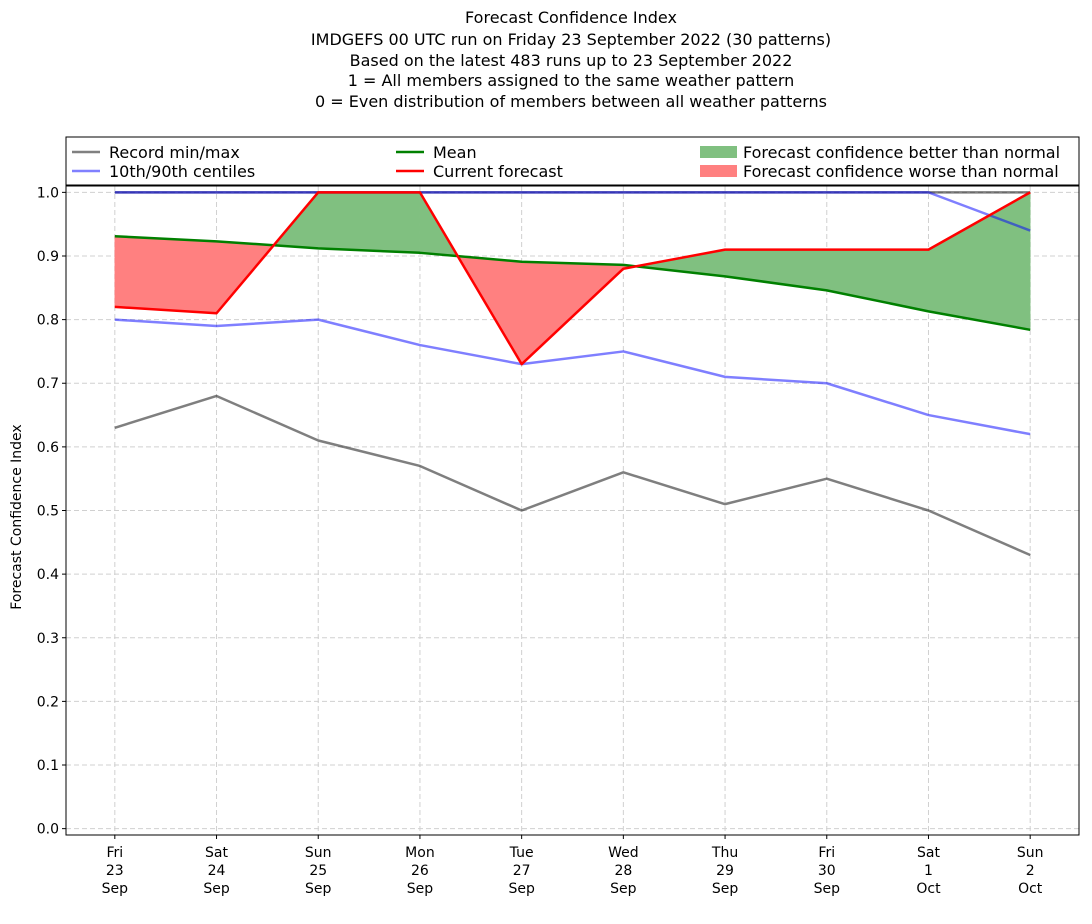  I want to click on y-tick-label: 0.0, so click(48, 830).